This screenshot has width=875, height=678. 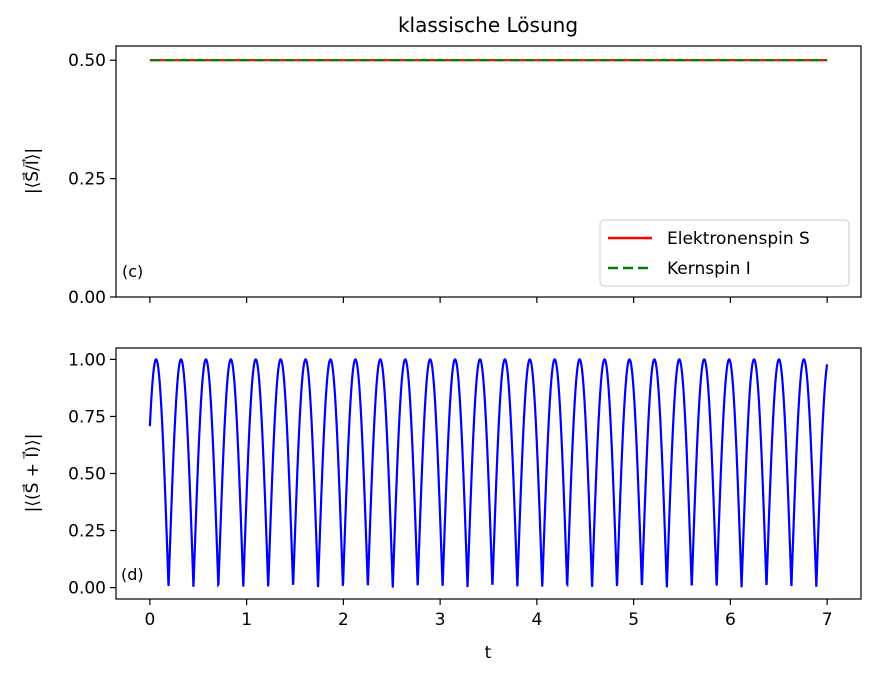 I want to click on panel-d-ytick-label: 1.00, so click(x=87, y=360).